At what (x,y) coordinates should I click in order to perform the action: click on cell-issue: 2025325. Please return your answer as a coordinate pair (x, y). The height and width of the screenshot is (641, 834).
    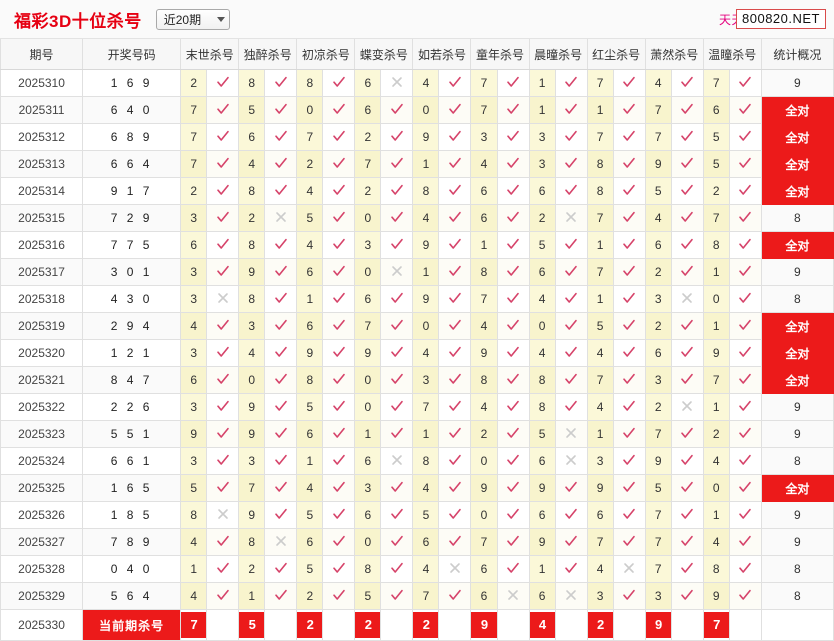
    Looking at the image, I should click on (42, 488).